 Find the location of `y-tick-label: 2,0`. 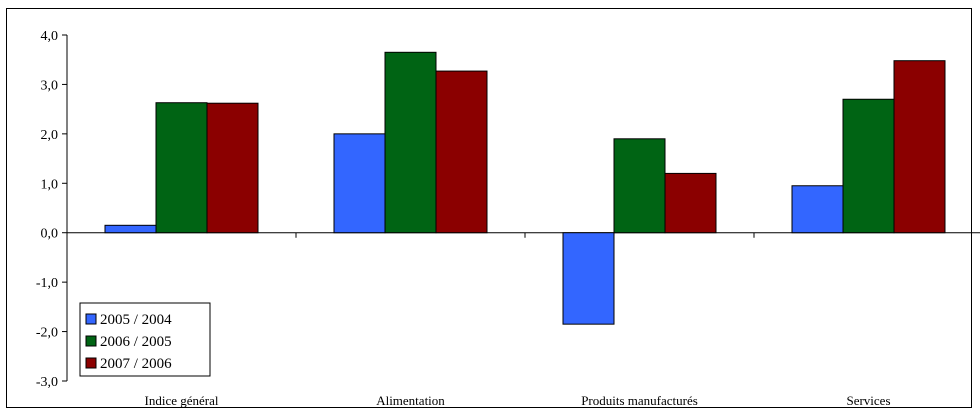

y-tick-label: 2,0 is located at coordinates (50, 135).